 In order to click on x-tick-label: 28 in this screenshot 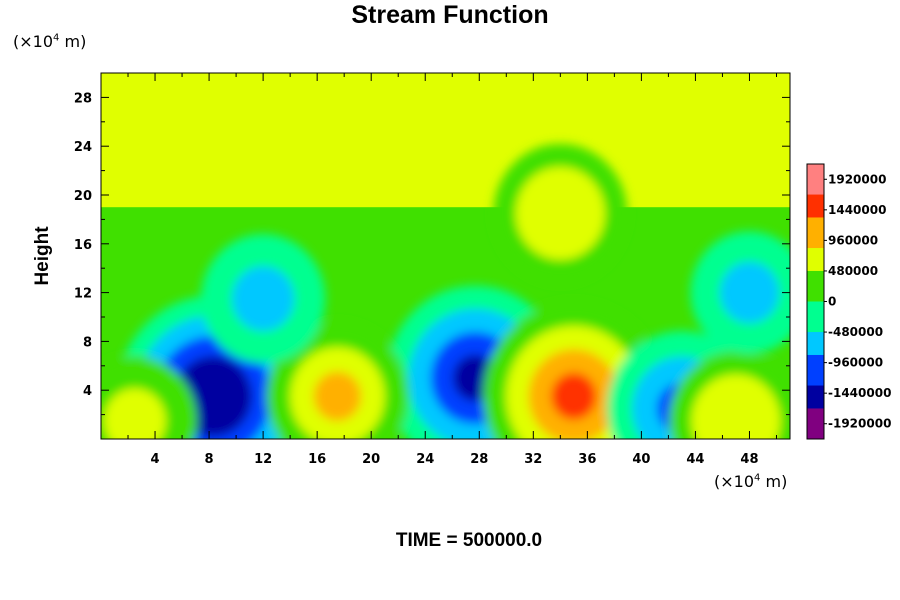, I will do `click(479, 459)`.